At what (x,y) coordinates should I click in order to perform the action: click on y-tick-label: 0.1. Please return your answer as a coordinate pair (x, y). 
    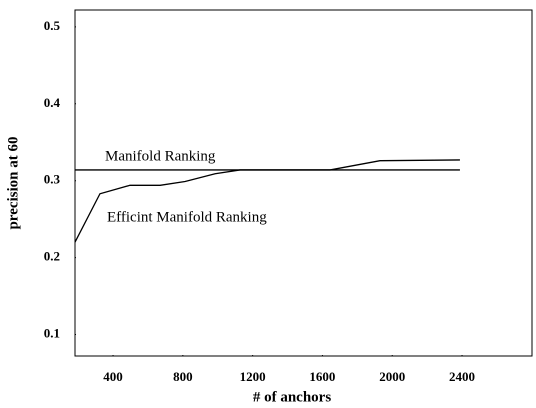
    Looking at the image, I should click on (52, 332).